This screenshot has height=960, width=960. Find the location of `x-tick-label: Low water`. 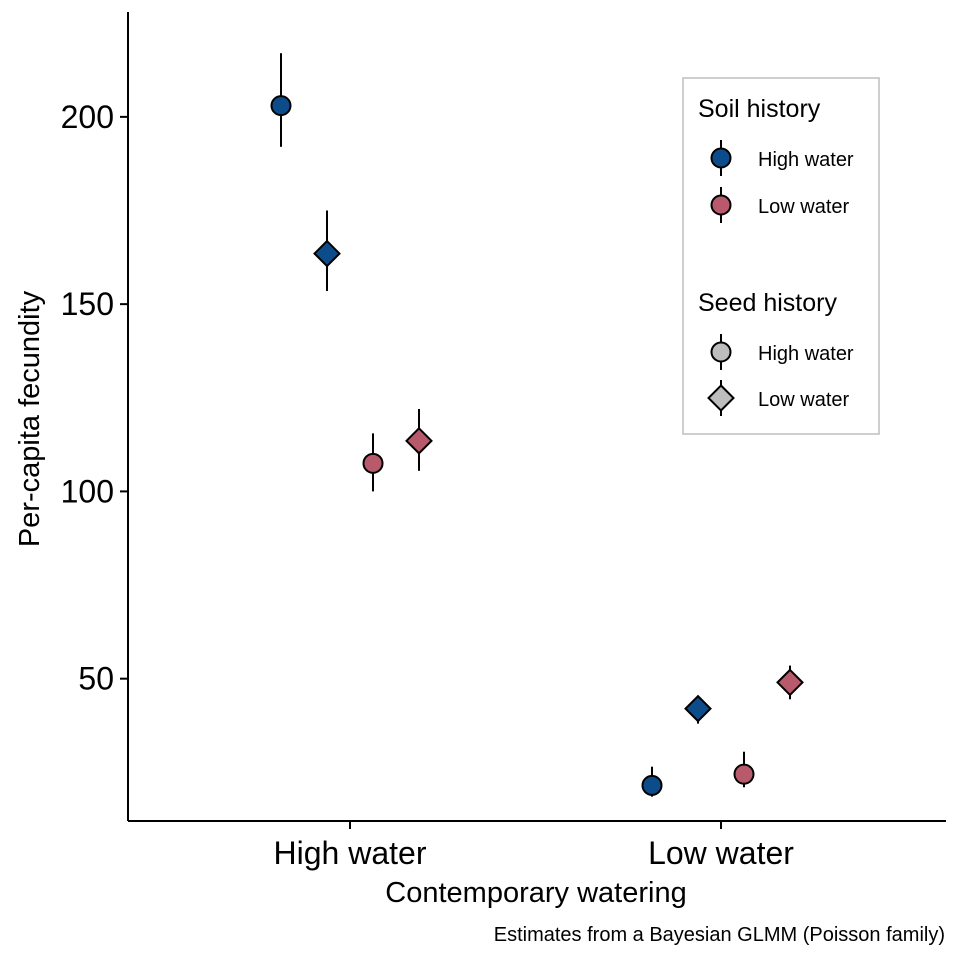

x-tick-label: Low water is located at coordinates (721, 853).